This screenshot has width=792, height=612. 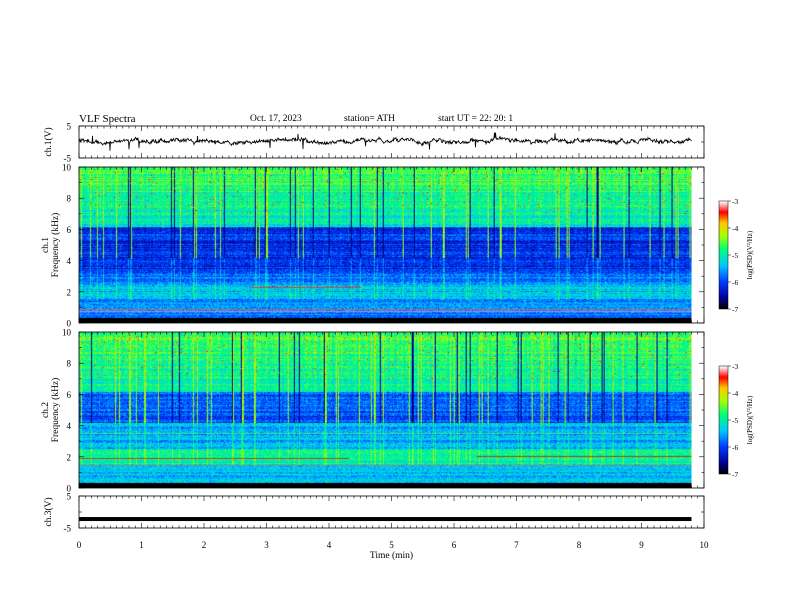 What do you see at coordinates (69, 127) in the screenshot?
I see `ch1-waveform-y-tick-label: 5` at bounding box center [69, 127].